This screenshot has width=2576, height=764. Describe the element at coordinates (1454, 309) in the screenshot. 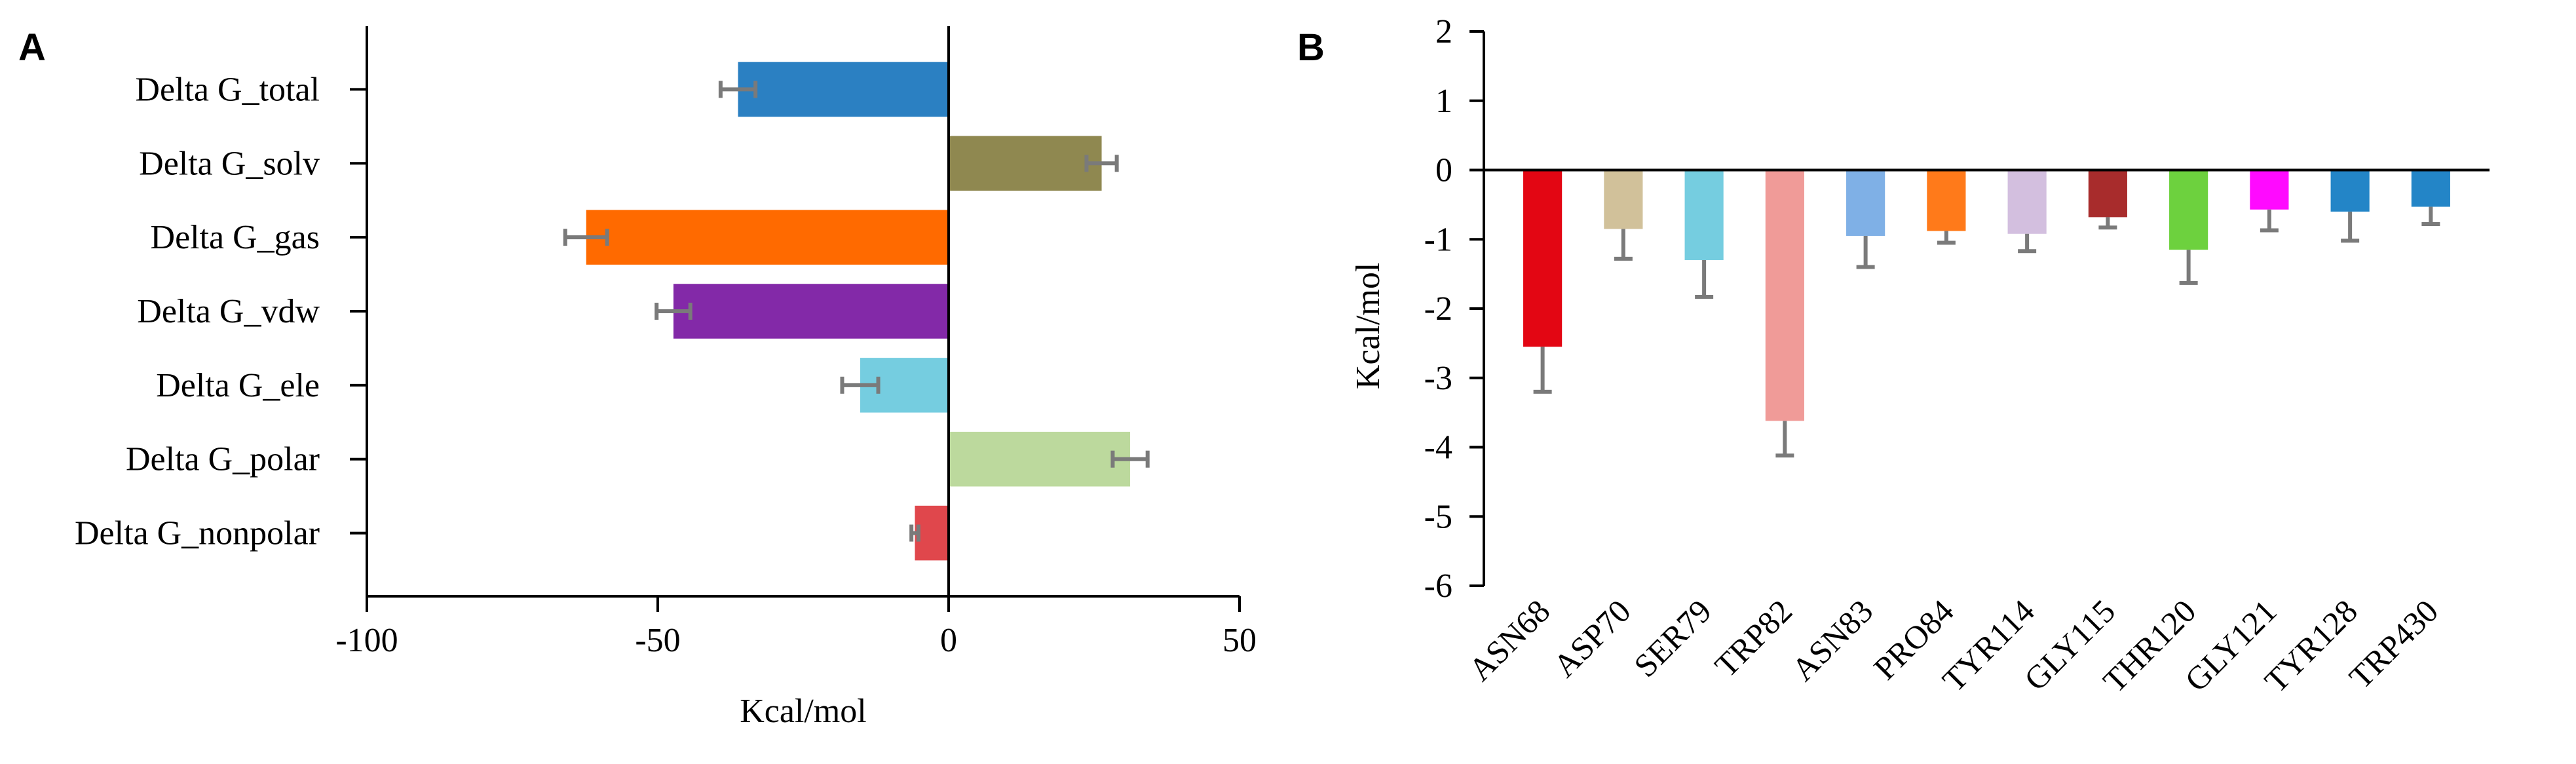

I see `chart-b-y-ticks: -6 -5 -4 -3 -2 -1 0 1 2` at that location.